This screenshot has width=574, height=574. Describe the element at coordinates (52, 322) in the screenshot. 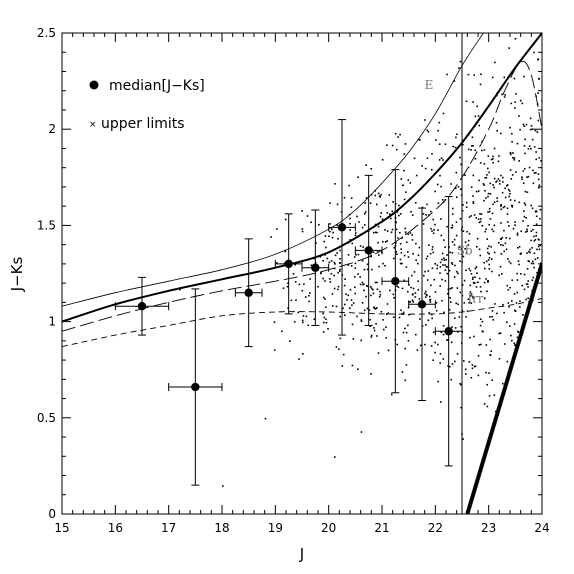

I see `y-tick-label: 1` at that location.